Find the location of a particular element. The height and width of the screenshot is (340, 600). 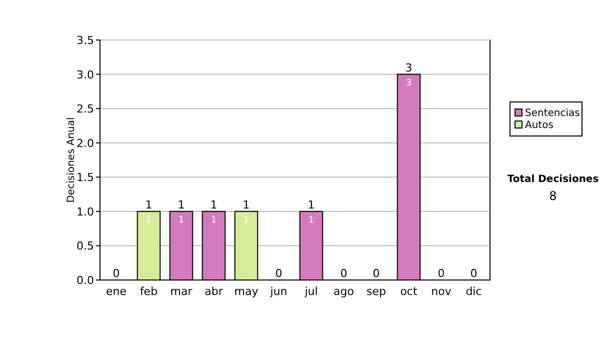

x-tick-label: abr is located at coordinates (214, 291).